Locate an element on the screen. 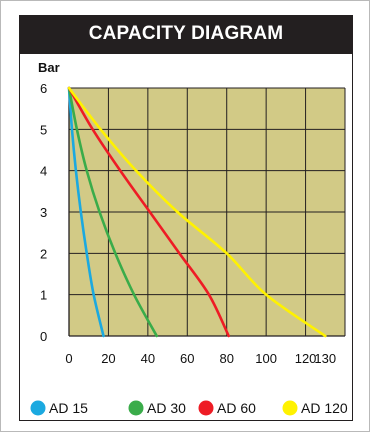 The width and height of the screenshot is (370, 432). legend-label: AD 120 is located at coordinates (324, 408).